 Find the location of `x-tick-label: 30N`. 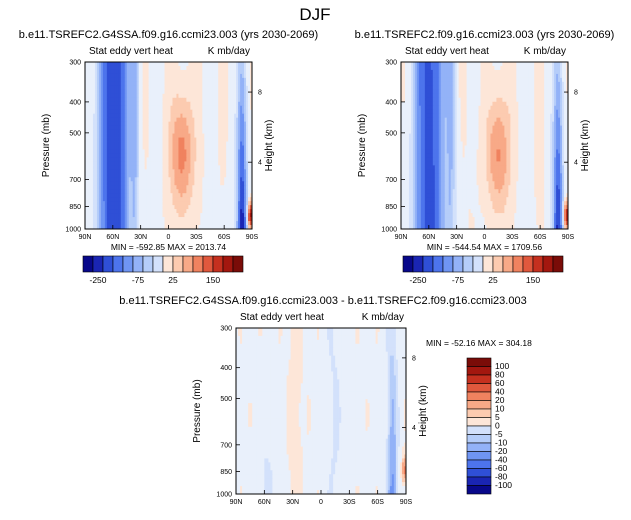

x-tick-label: 30N is located at coordinates (140, 237).